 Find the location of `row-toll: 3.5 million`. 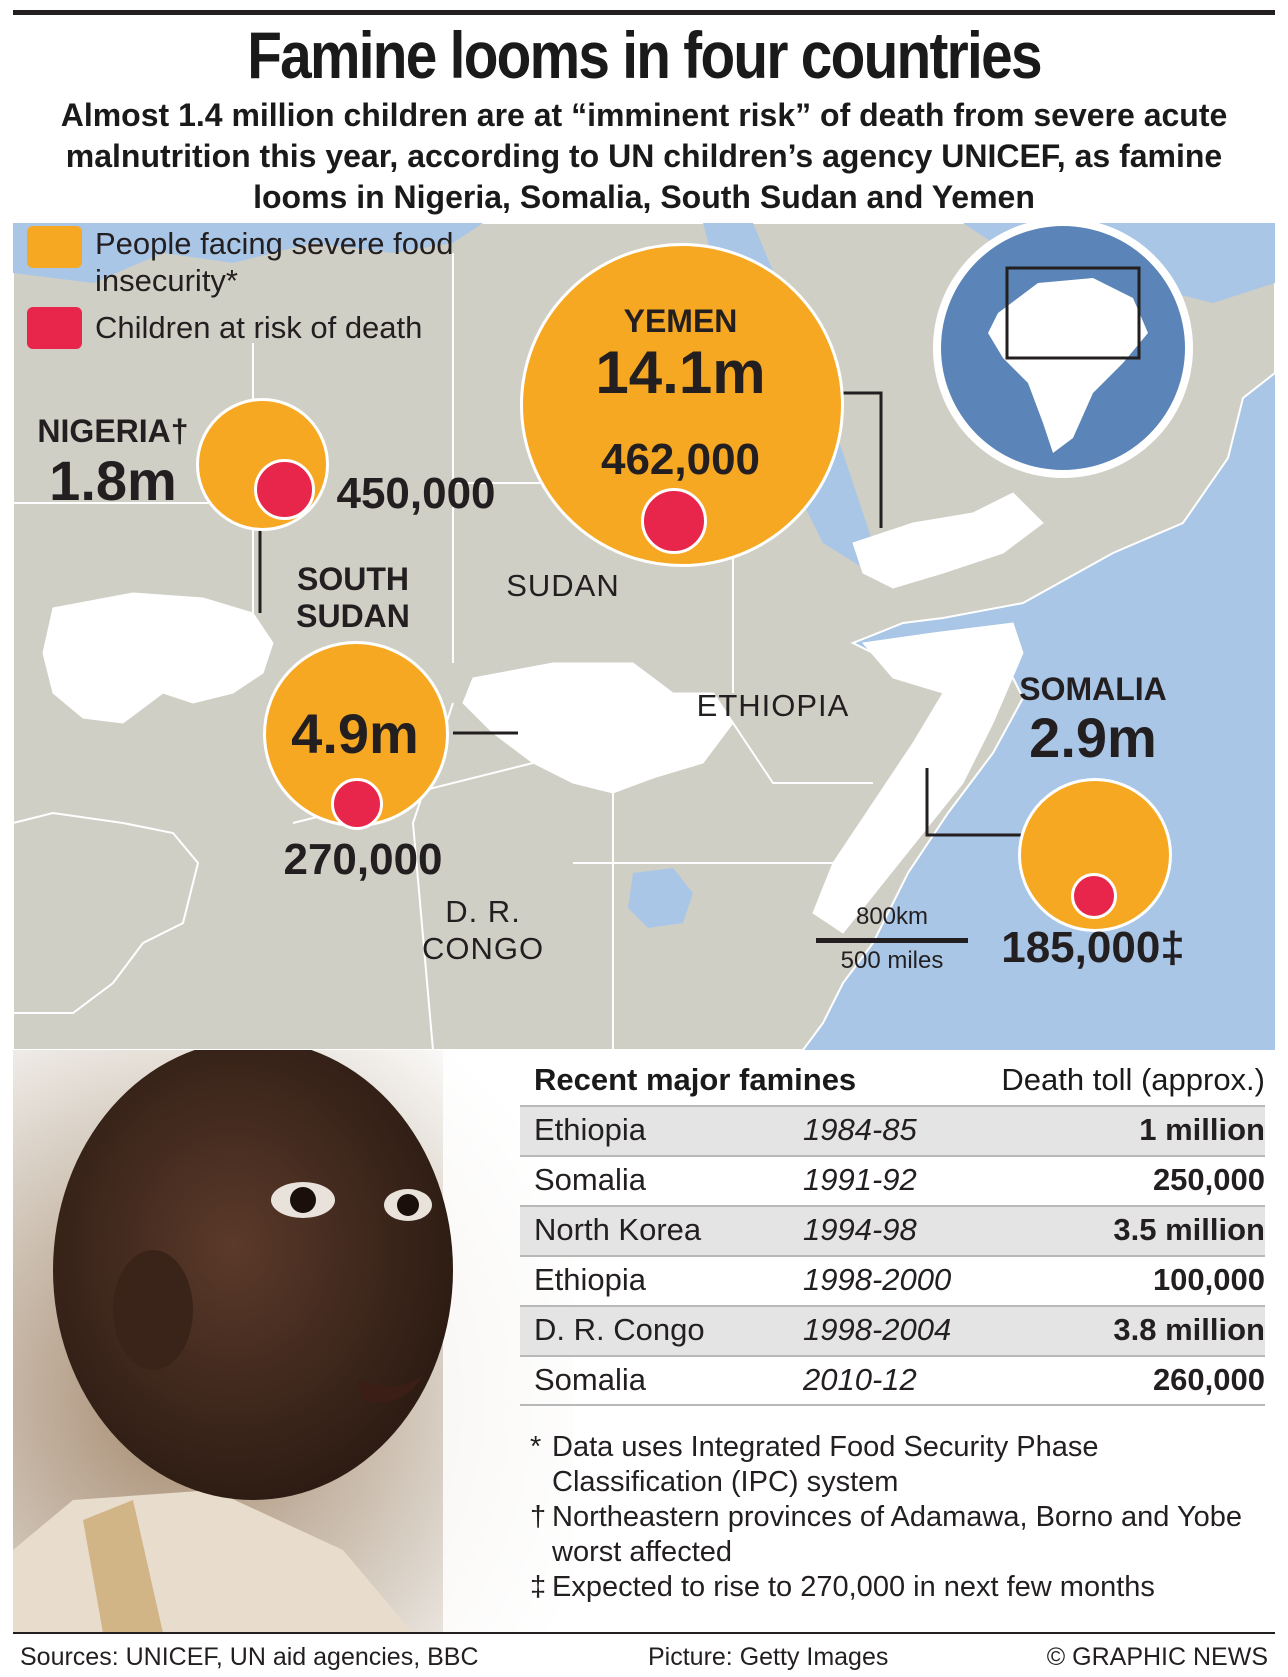

row-toll: 3.5 million is located at coordinates (1189, 1229).